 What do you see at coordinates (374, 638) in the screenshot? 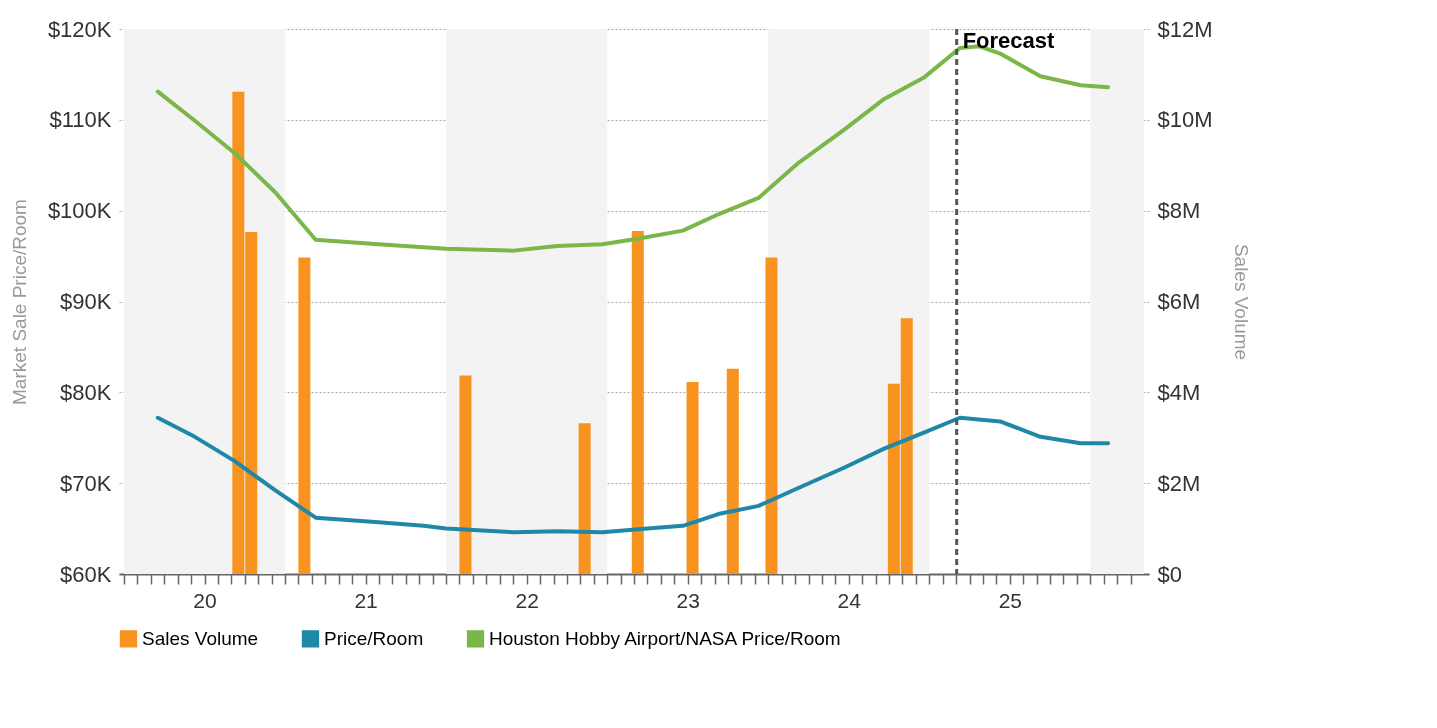
I see `legend-label: Price/Room` at bounding box center [374, 638].